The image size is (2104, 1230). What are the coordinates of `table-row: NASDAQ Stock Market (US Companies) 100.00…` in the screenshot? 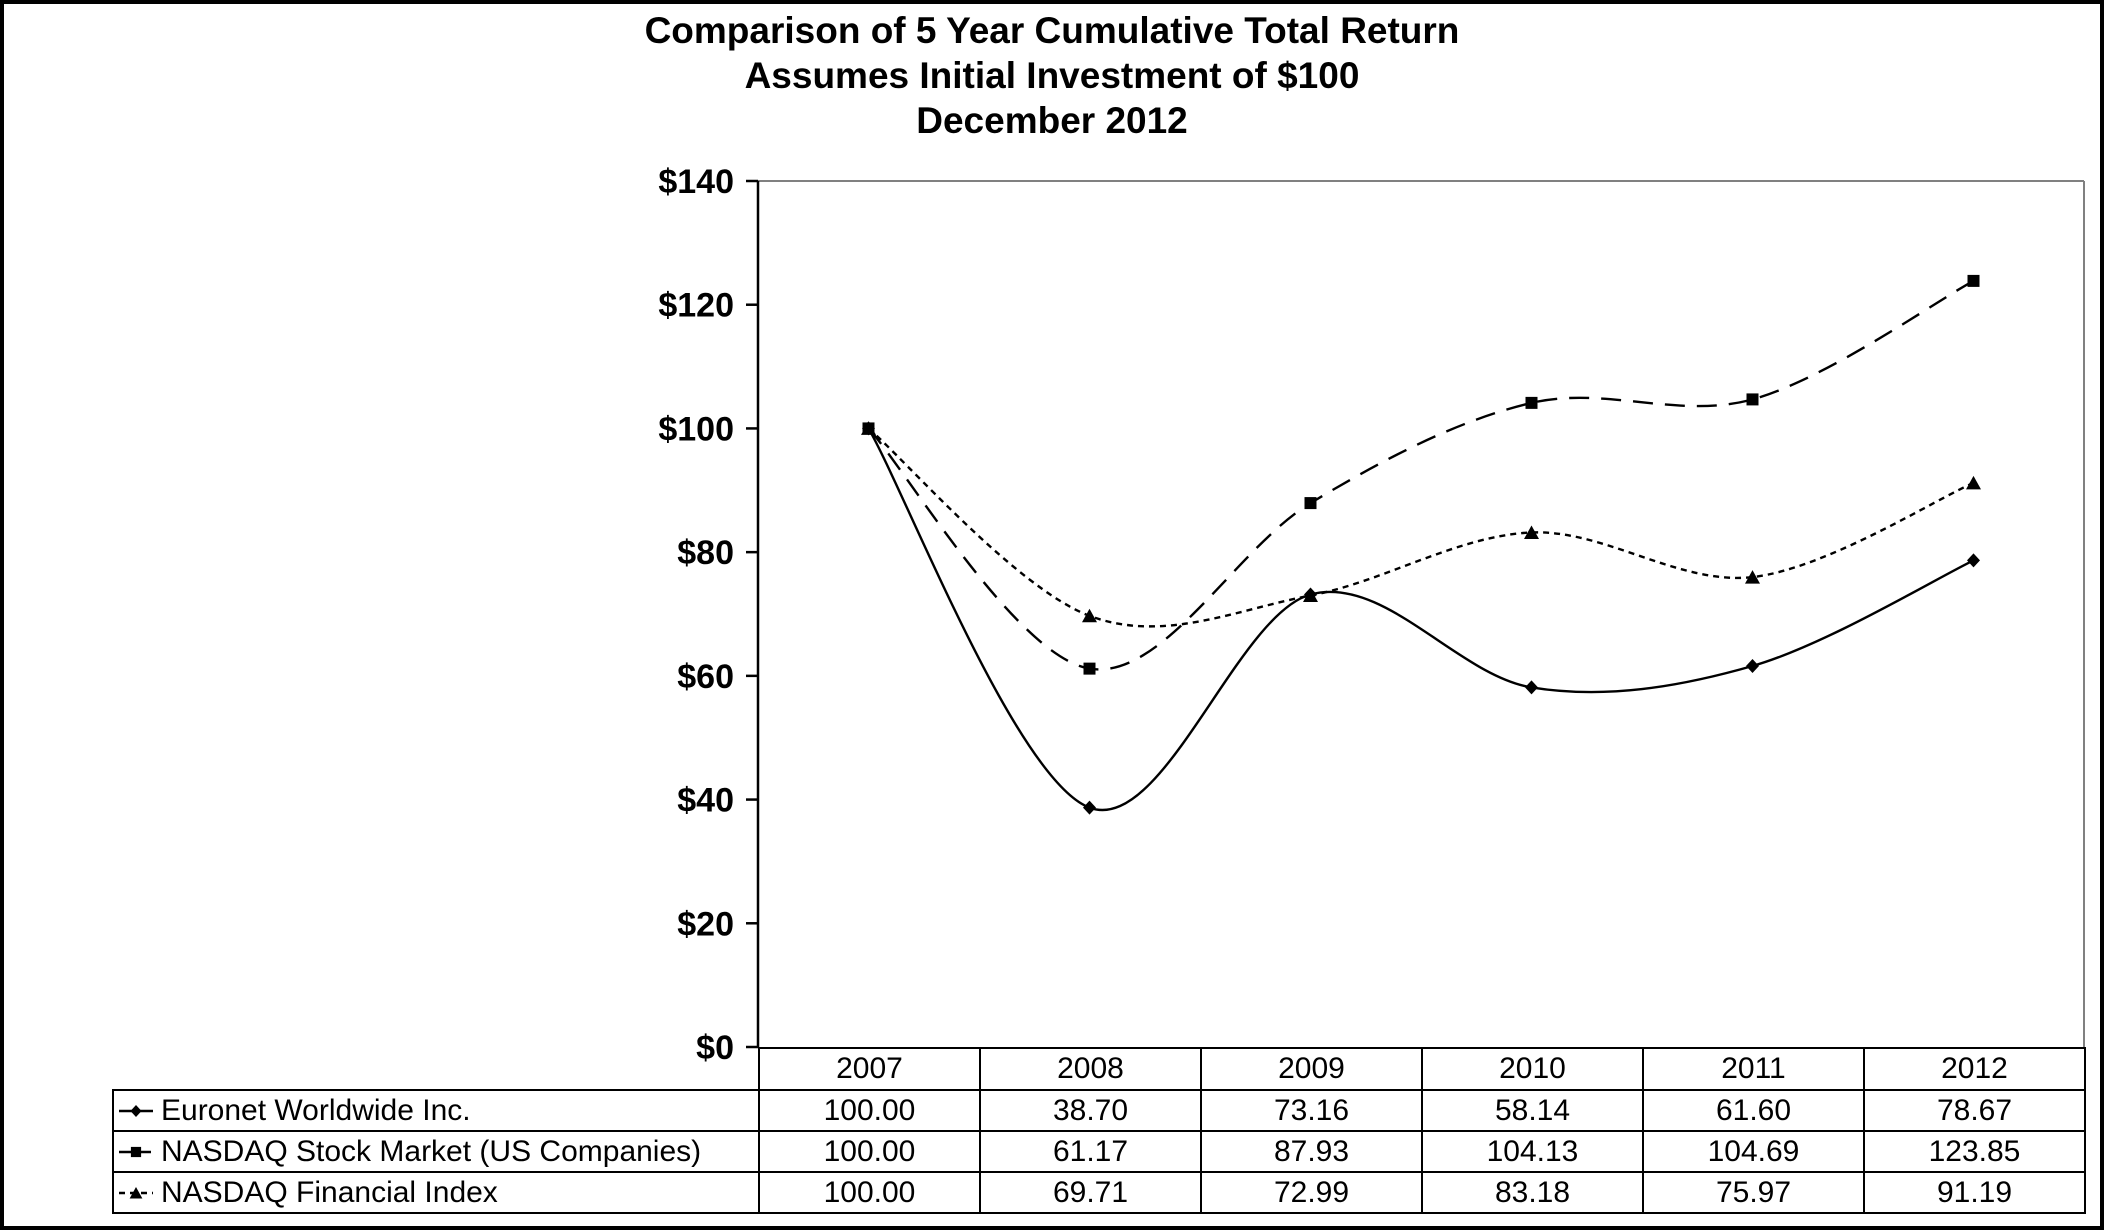 It's located at (1099, 1151).